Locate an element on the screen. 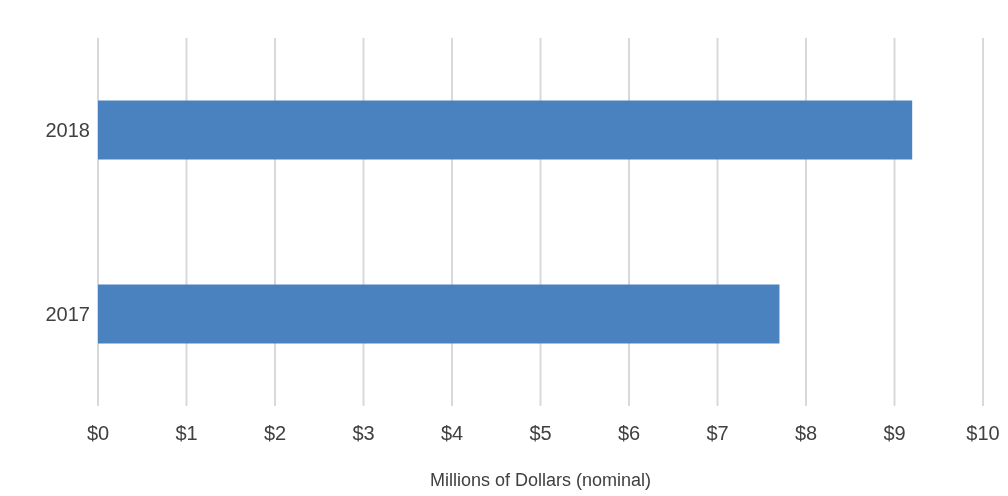 The image size is (1008, 496). x-tick-label: $7 is located at coordinates (717, 433).